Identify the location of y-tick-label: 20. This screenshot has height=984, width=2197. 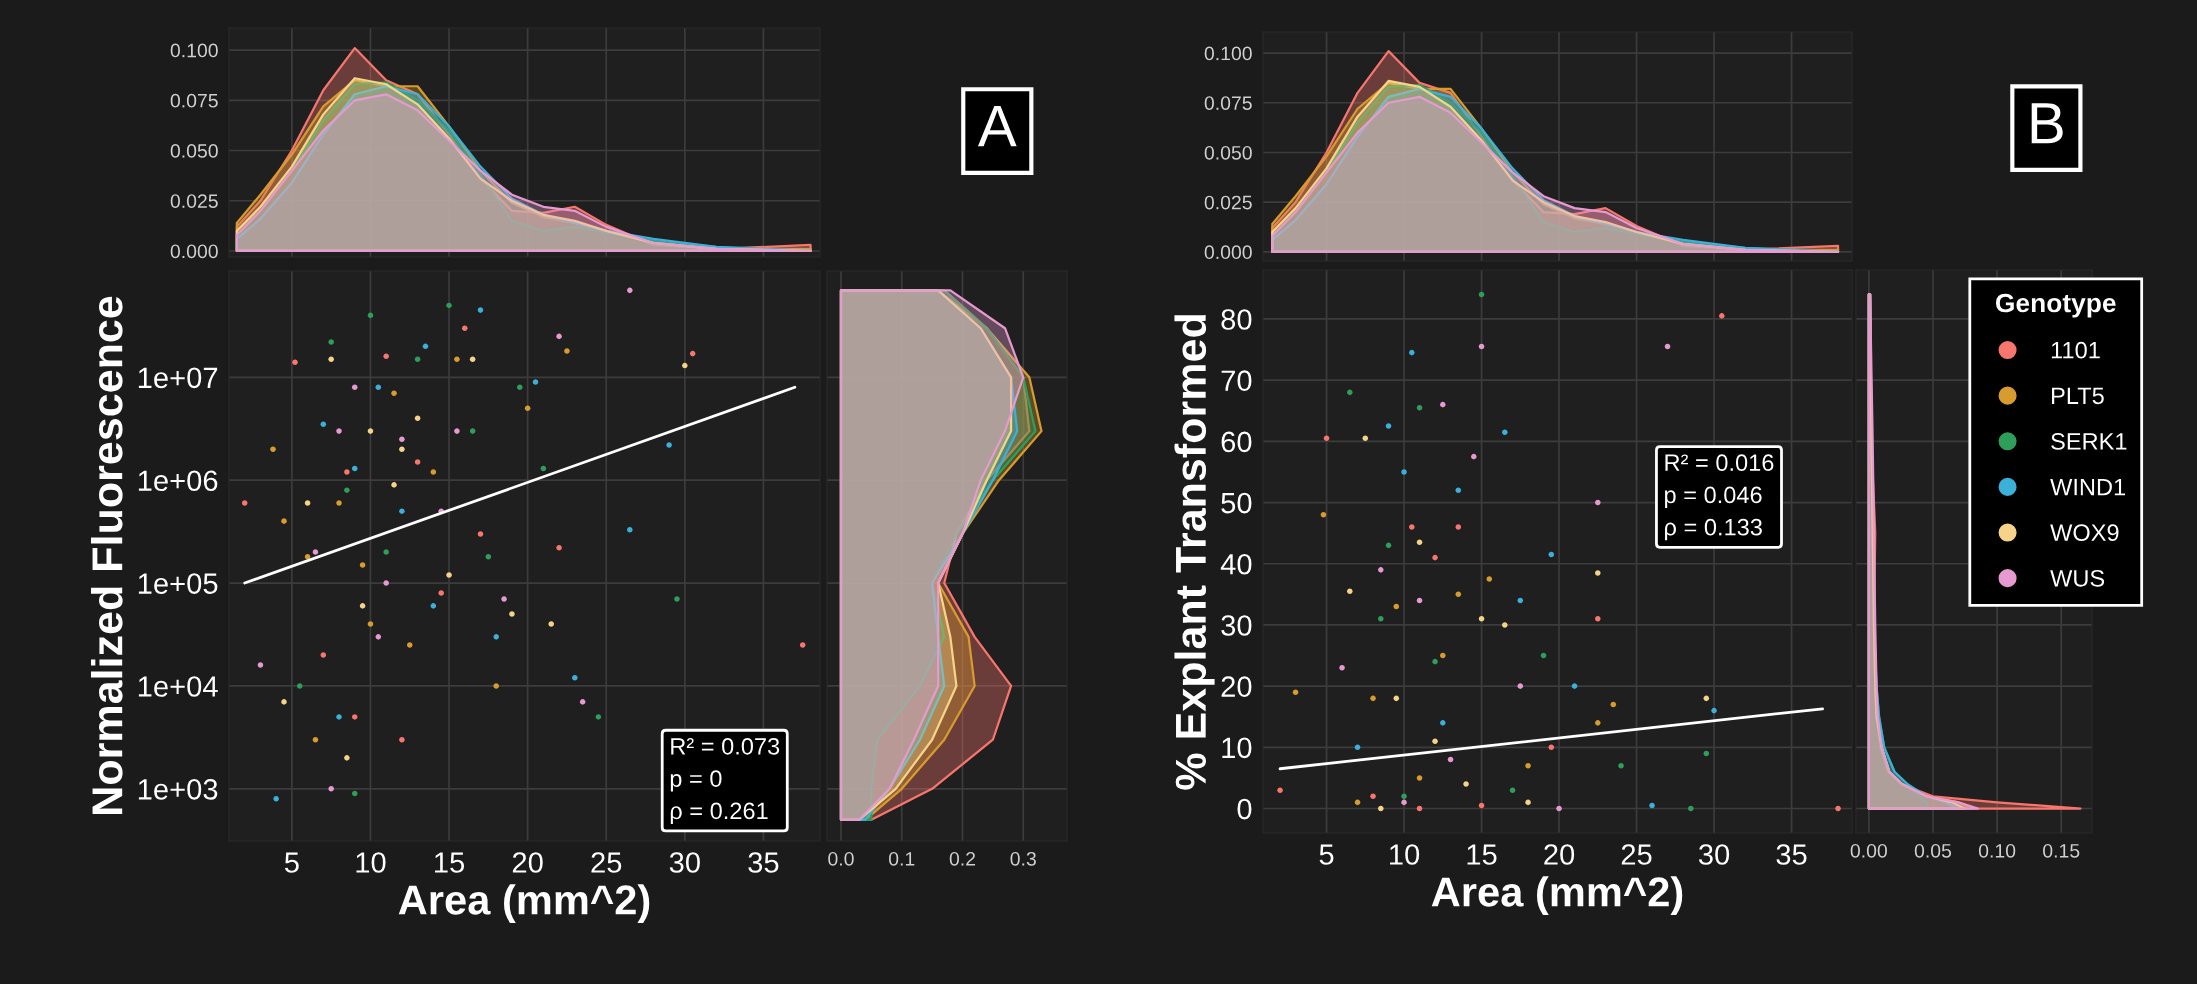
(1236, 686).